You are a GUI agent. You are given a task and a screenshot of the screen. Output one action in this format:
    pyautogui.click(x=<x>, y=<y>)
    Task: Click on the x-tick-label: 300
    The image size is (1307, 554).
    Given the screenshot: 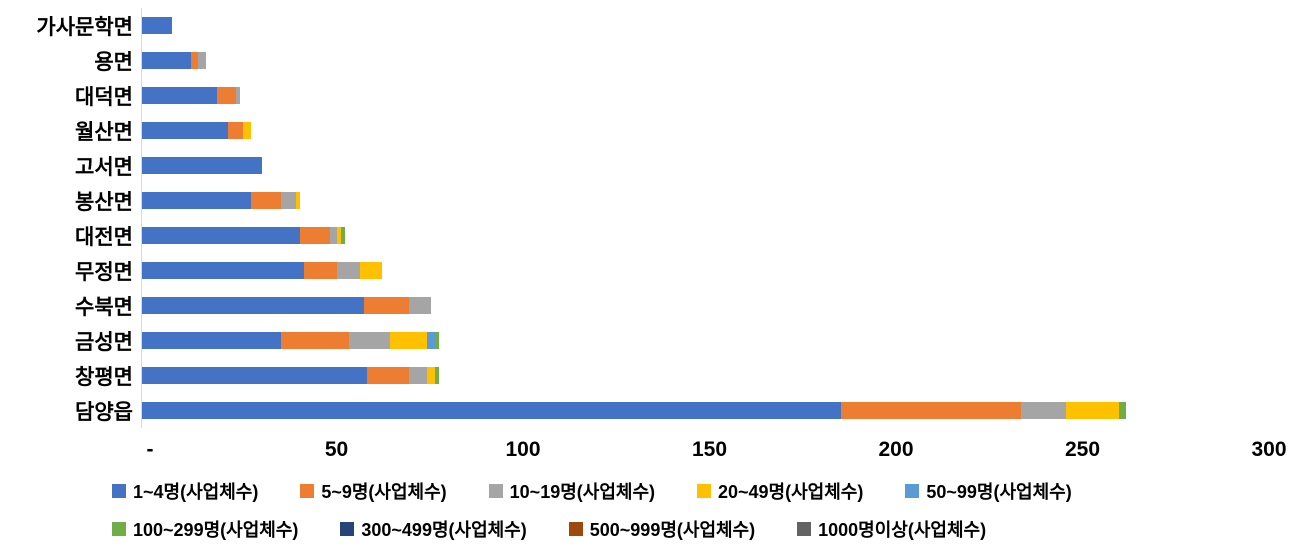 What is the action you would take?
    pyautogui.click(x=1269, y=449)
    